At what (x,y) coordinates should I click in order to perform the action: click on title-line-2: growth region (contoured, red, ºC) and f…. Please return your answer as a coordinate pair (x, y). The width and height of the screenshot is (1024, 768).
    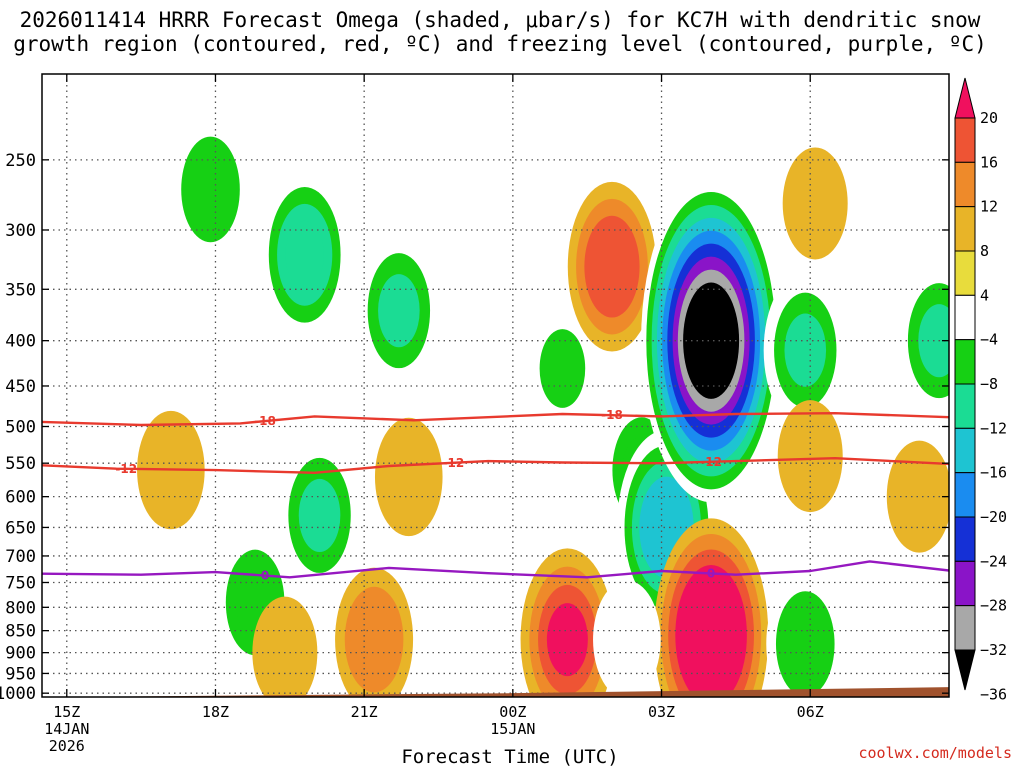
    Looking at the image, I should click on (500, 44).